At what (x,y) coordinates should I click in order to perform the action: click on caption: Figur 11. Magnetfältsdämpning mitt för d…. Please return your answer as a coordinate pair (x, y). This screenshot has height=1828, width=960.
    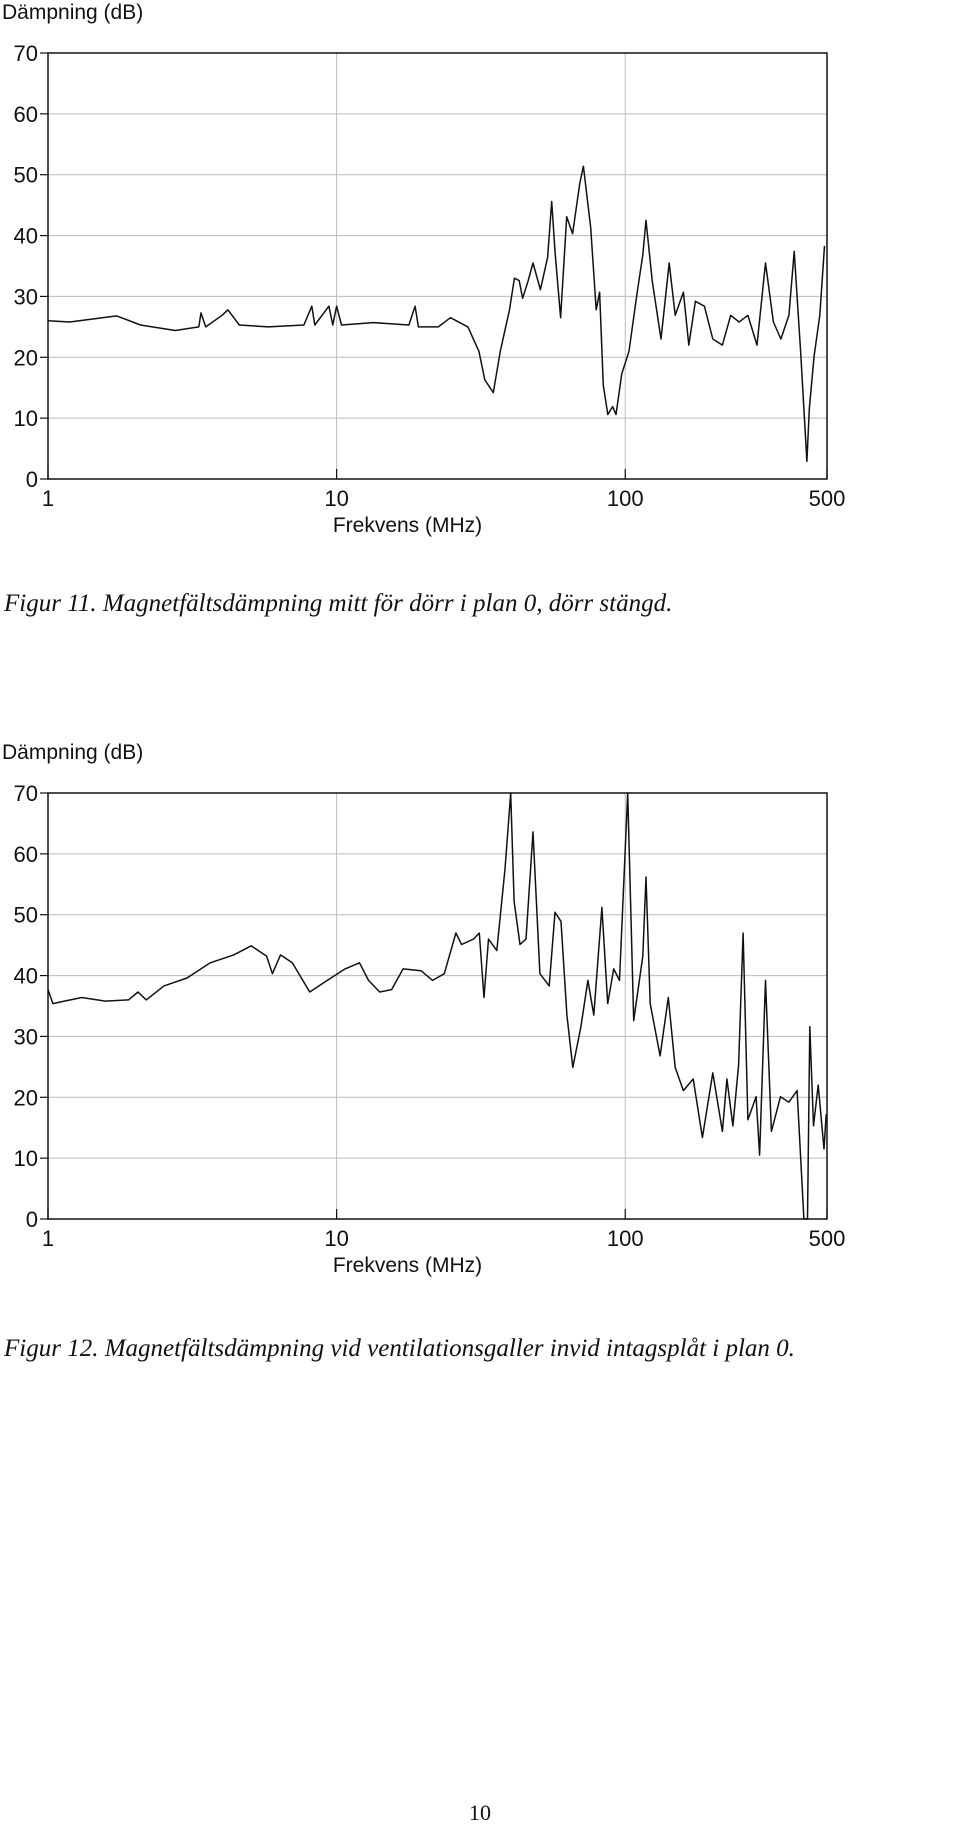
    Looking at the image, I should click on (338, 603).